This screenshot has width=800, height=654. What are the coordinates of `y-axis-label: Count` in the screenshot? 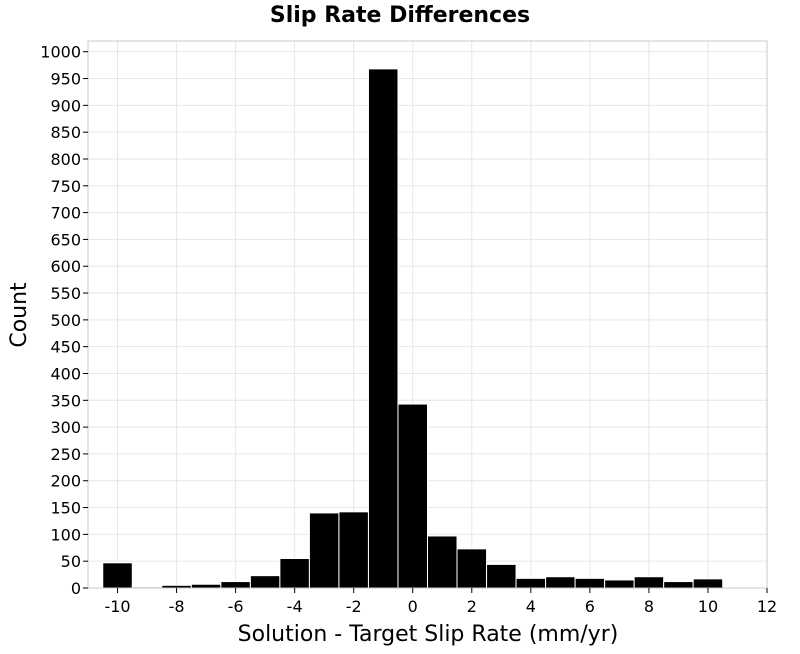 It's located at (19, 315).